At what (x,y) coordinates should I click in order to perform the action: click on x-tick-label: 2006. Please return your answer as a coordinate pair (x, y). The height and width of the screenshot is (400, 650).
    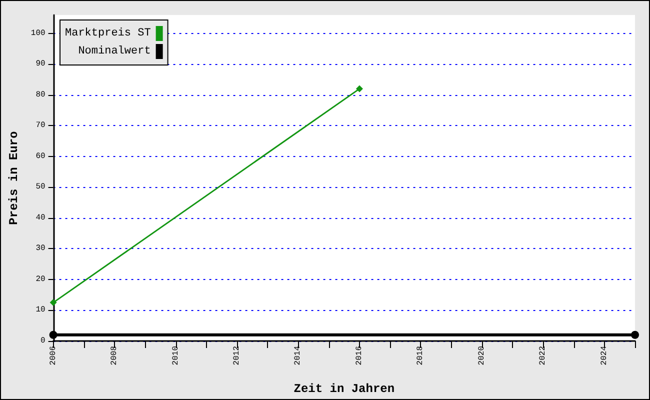
    Looking at the image, I should click on (53, 356).